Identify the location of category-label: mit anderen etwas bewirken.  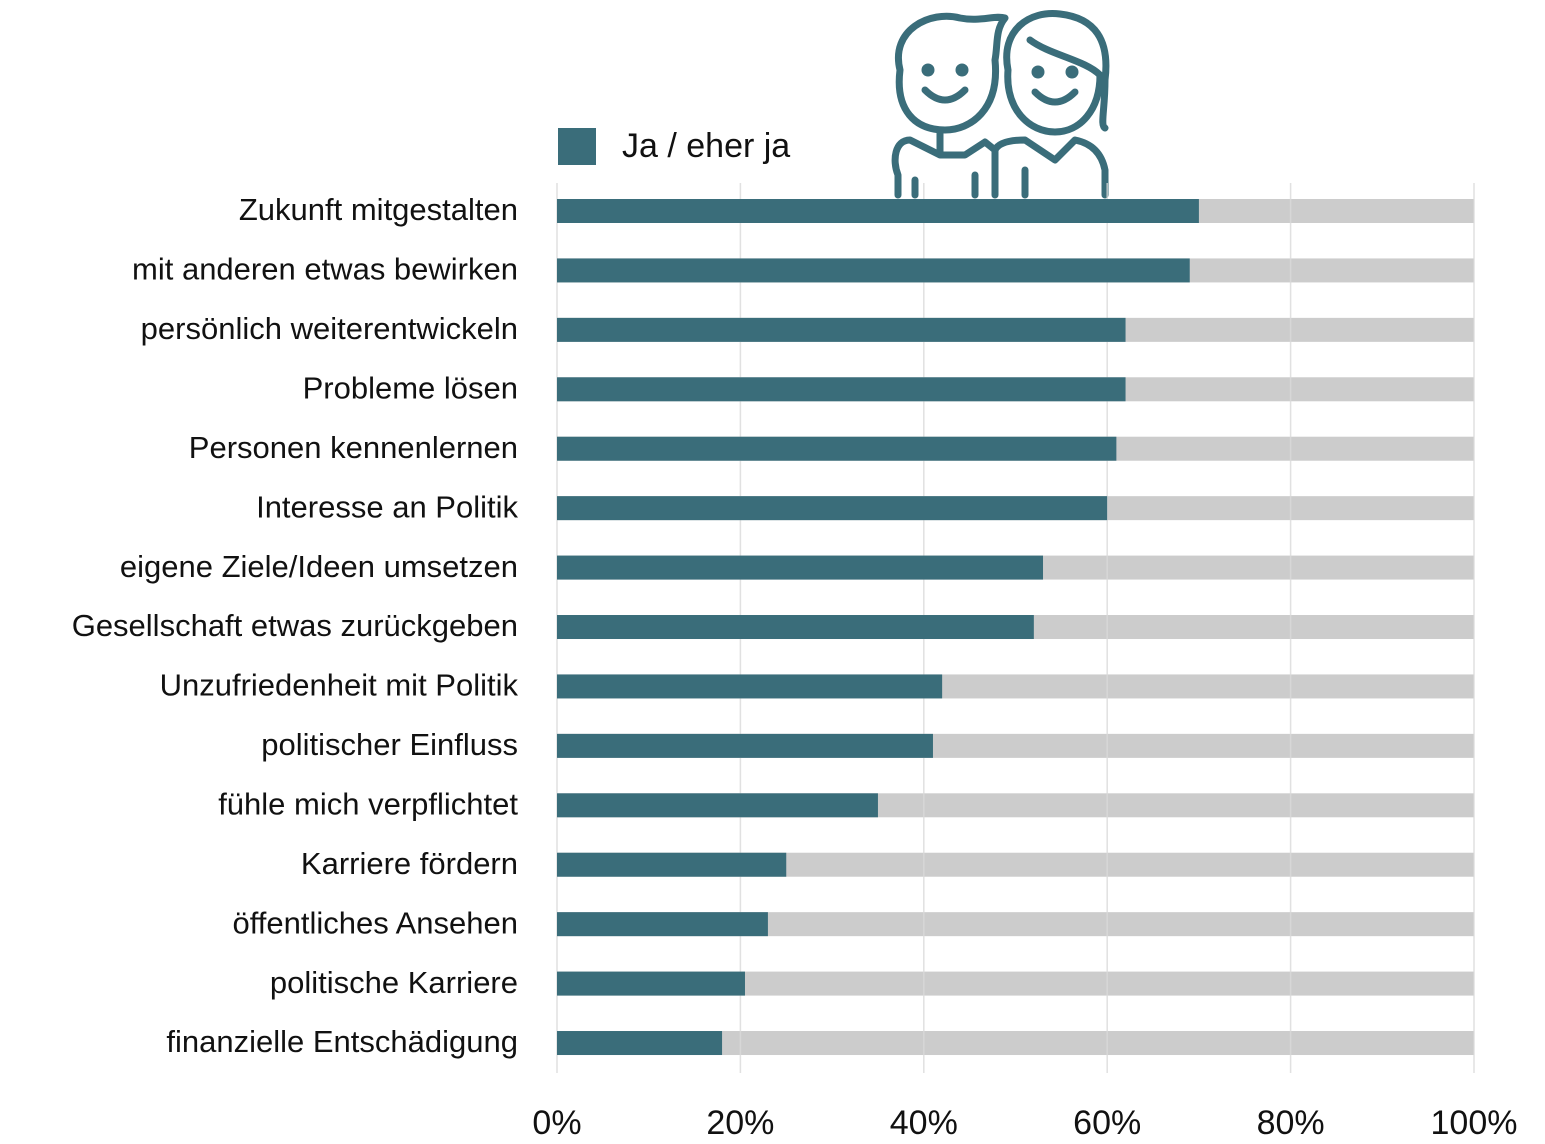
(325, 269).